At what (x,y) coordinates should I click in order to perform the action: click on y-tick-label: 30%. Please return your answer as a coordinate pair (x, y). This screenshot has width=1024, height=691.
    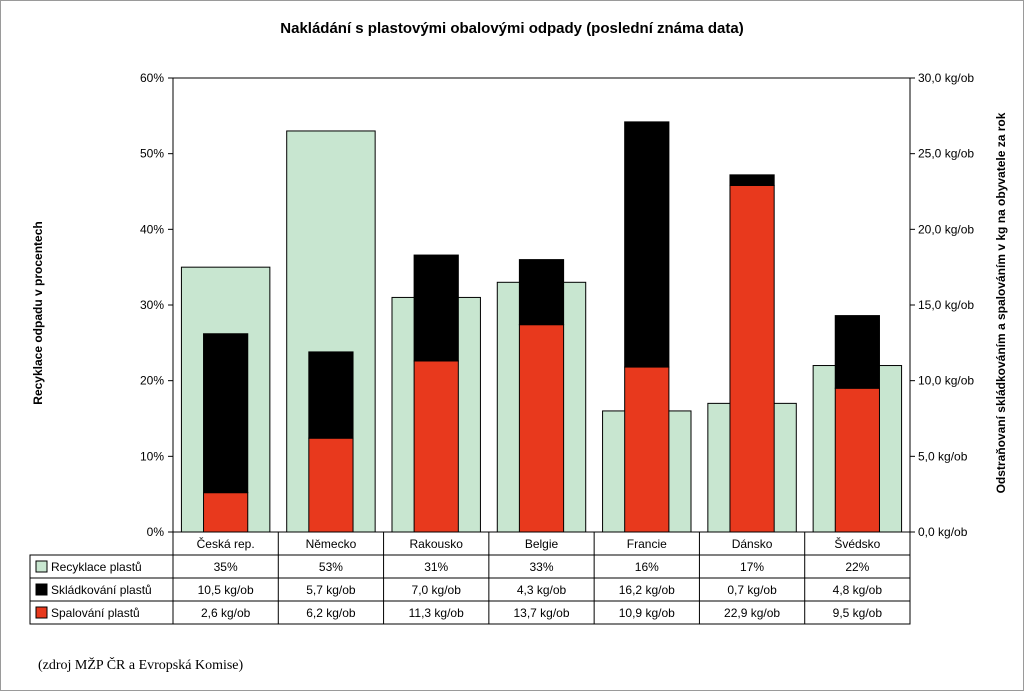
    Looking at the image, I should click on (152, 305).